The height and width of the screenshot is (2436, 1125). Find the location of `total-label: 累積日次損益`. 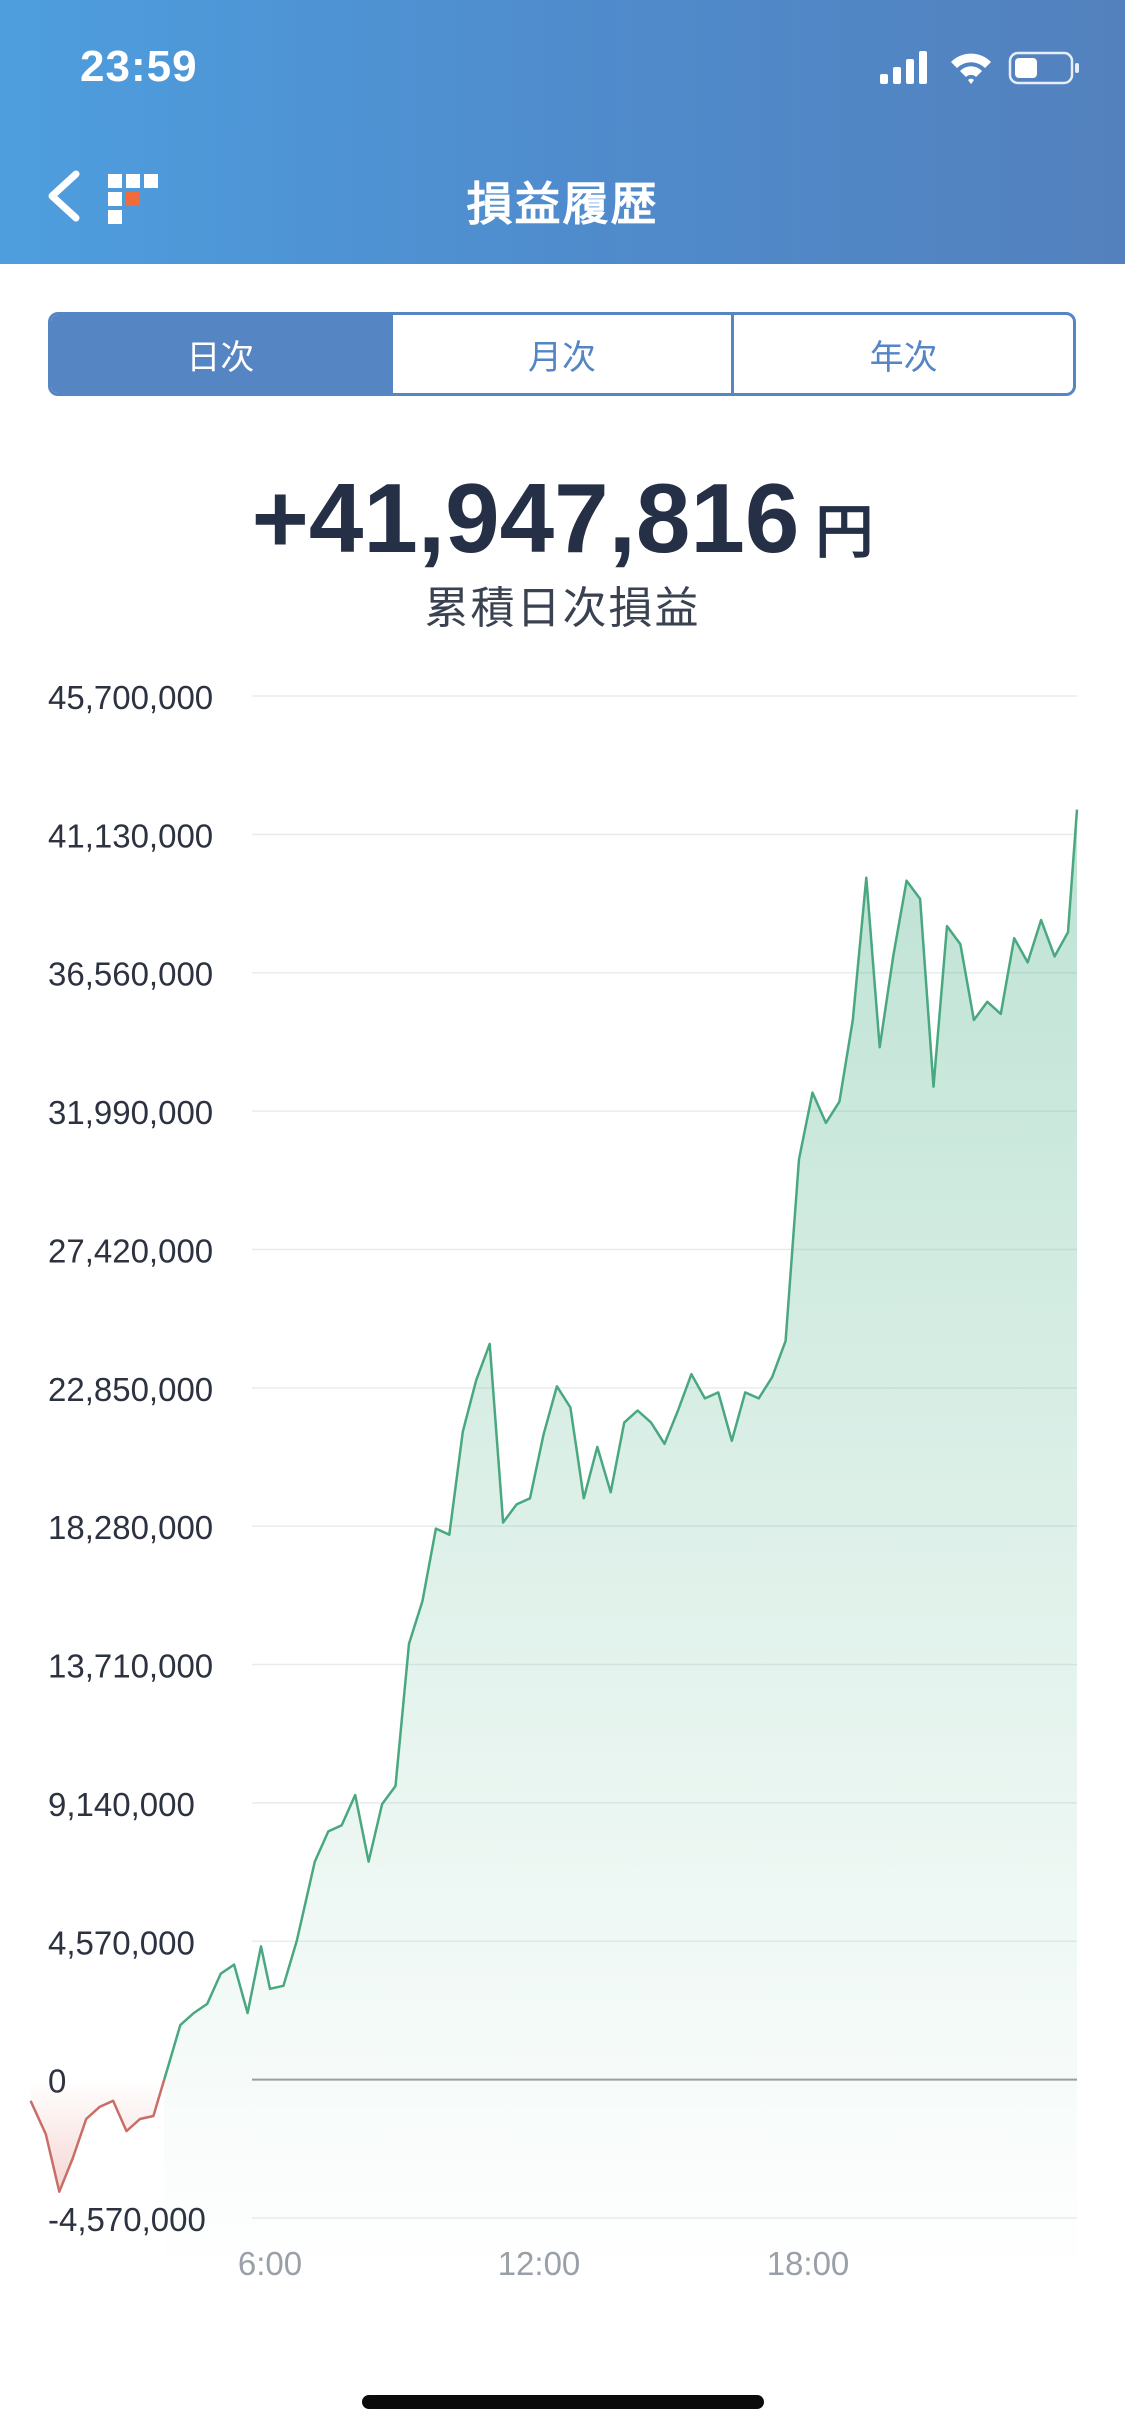

total-label: 累積日次損益 is located at coordinates (562, 608).